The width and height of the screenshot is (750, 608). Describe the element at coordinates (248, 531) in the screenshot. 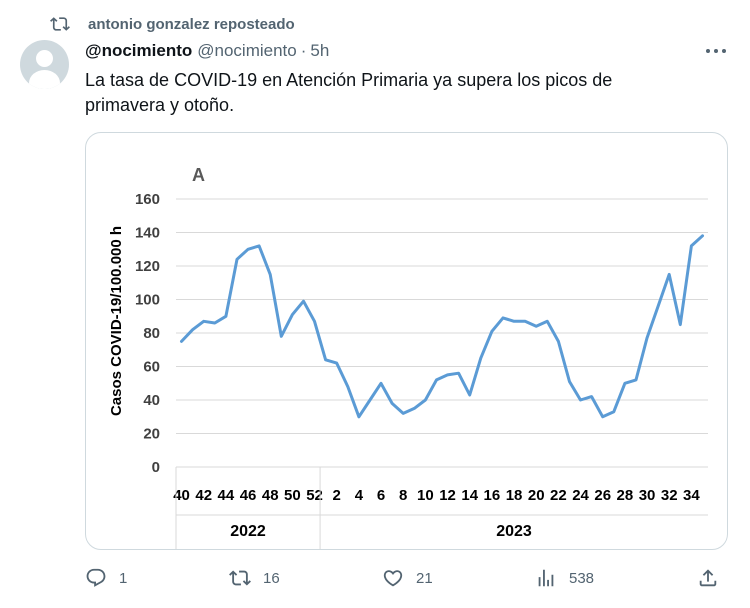

I see `year-label: 2022` at that location.